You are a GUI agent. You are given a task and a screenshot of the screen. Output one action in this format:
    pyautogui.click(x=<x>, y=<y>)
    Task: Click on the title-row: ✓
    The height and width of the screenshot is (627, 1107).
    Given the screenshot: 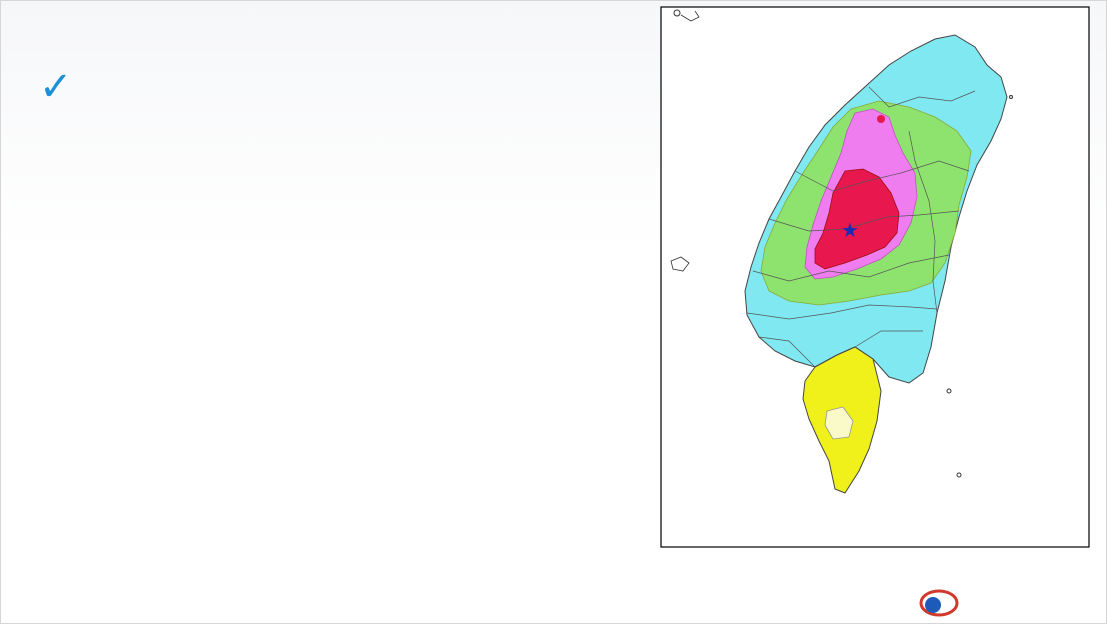 What is the action you would take?
    pyautogui.click(x=61, y=87)
    